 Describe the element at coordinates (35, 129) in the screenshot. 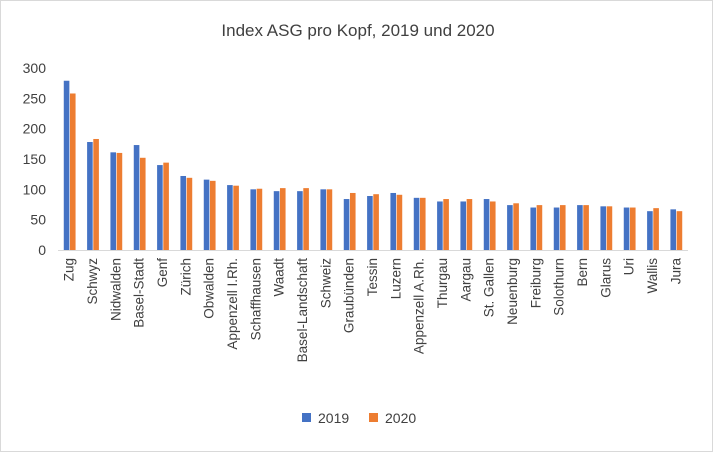

I see `y-tick-label: 200` at that location.